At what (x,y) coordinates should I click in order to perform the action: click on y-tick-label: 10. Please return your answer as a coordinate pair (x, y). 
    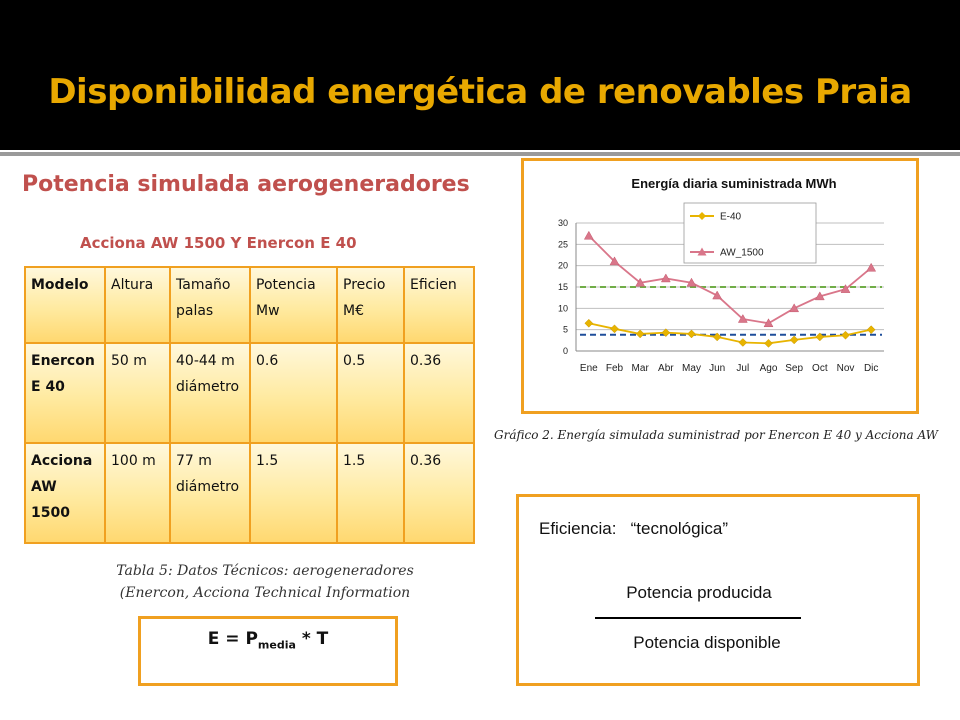
    Looking at the image, I should click on (563, 308).